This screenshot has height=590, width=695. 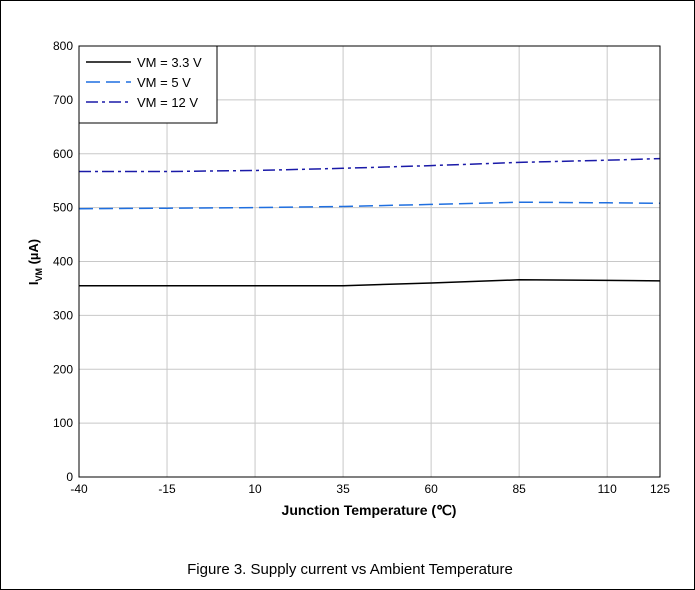 What do you see at coordinates (519, 489) in the screenshot?
I see `x-tick-label: 85` at bounding box center [519, 489].